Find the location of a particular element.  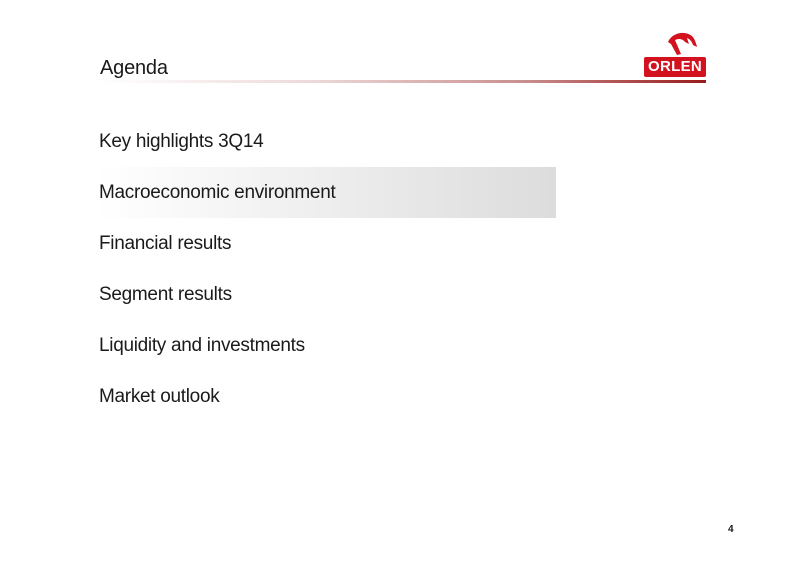

eagle-head-icon is located at coordinates (682, 43).